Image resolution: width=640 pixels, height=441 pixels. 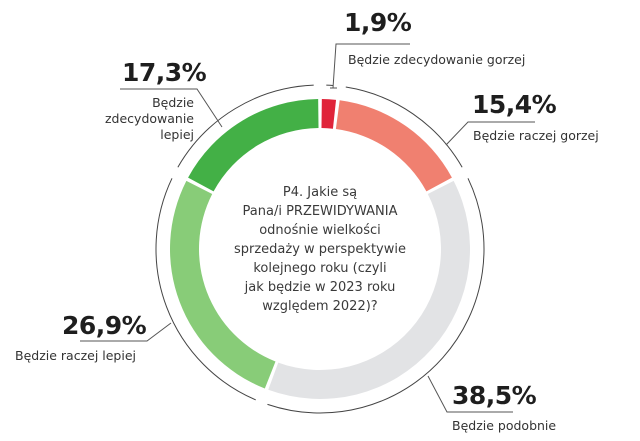 I want to click on guide-arc-zdecydowanie-lepiej, so click(x=245, y=126).